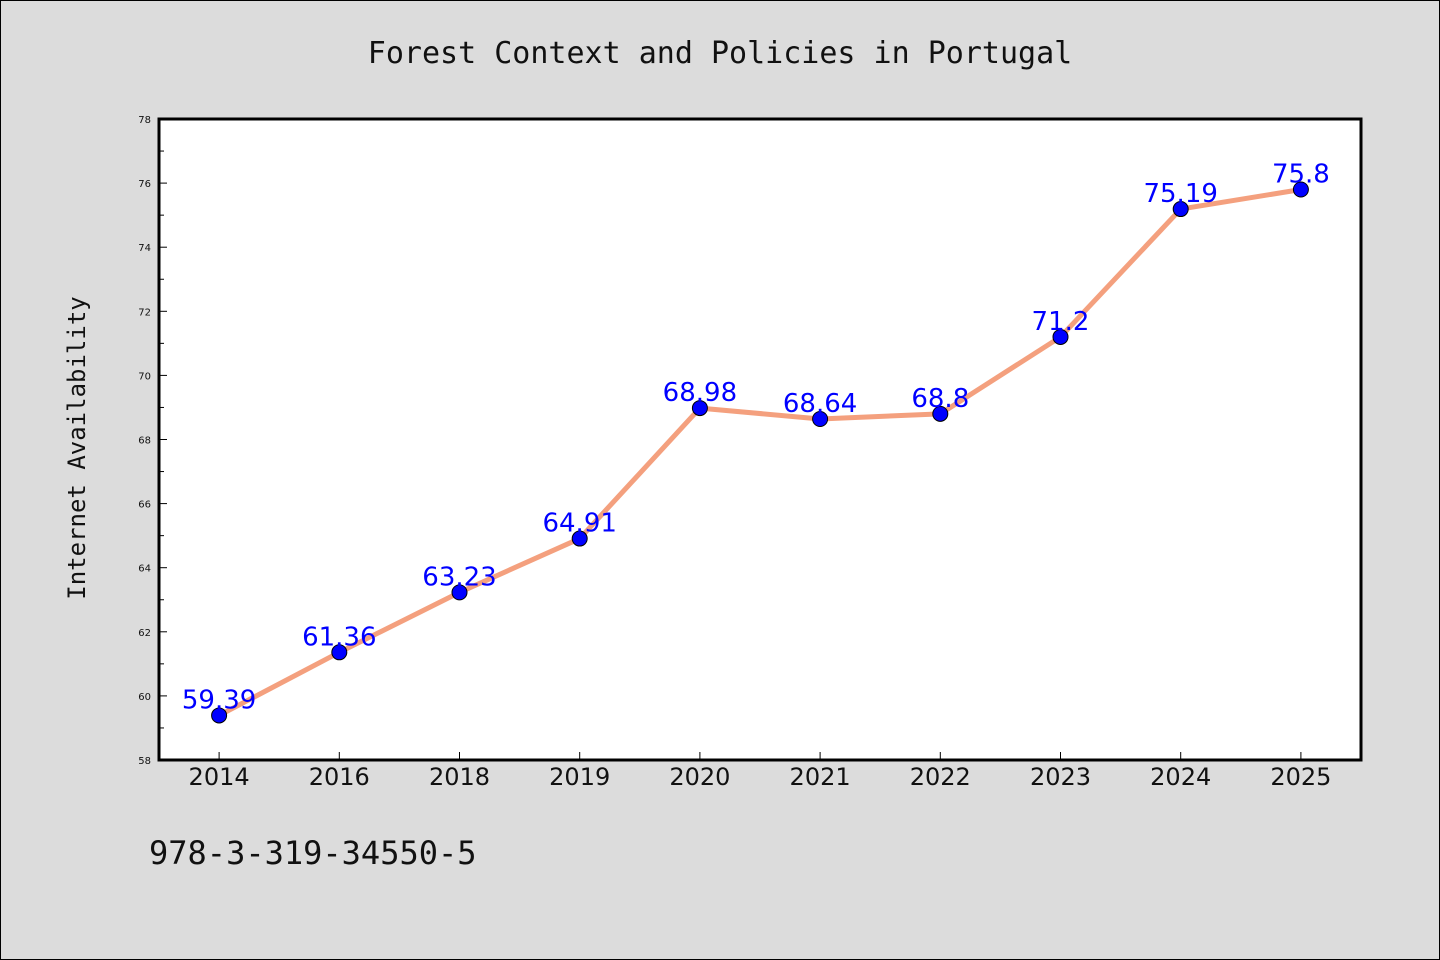 This screenshot has height=960, width=1440. I want to click on y-tick-label: 62, so click(144, 633).